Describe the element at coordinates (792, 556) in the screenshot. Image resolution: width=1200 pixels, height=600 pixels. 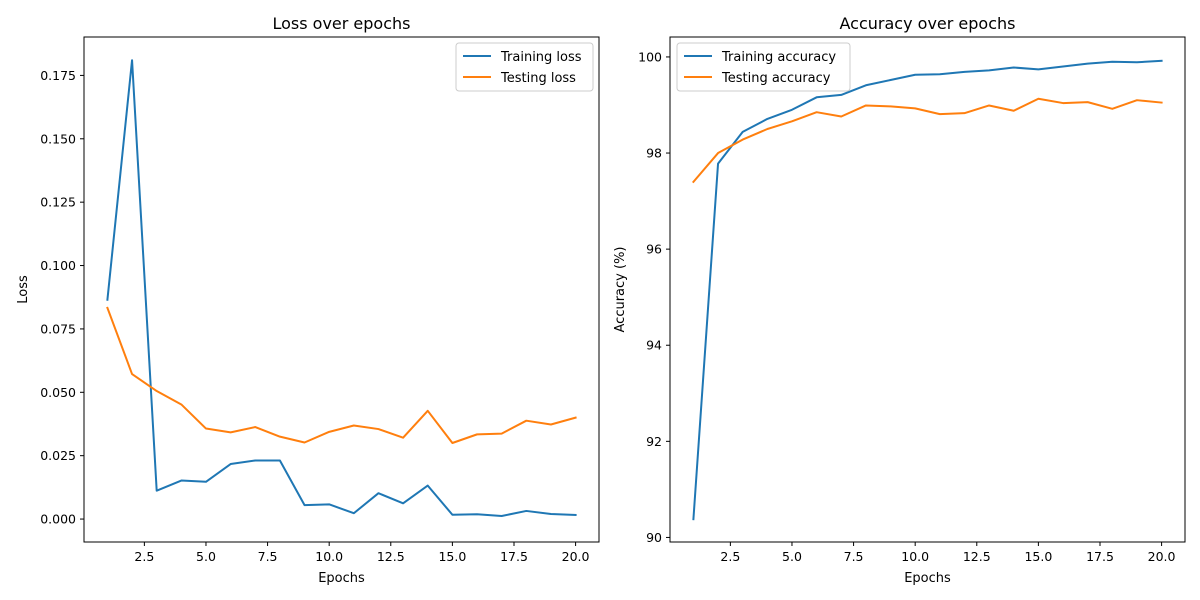
I see `accuracy-x-tick-label: 5.0` at that location.